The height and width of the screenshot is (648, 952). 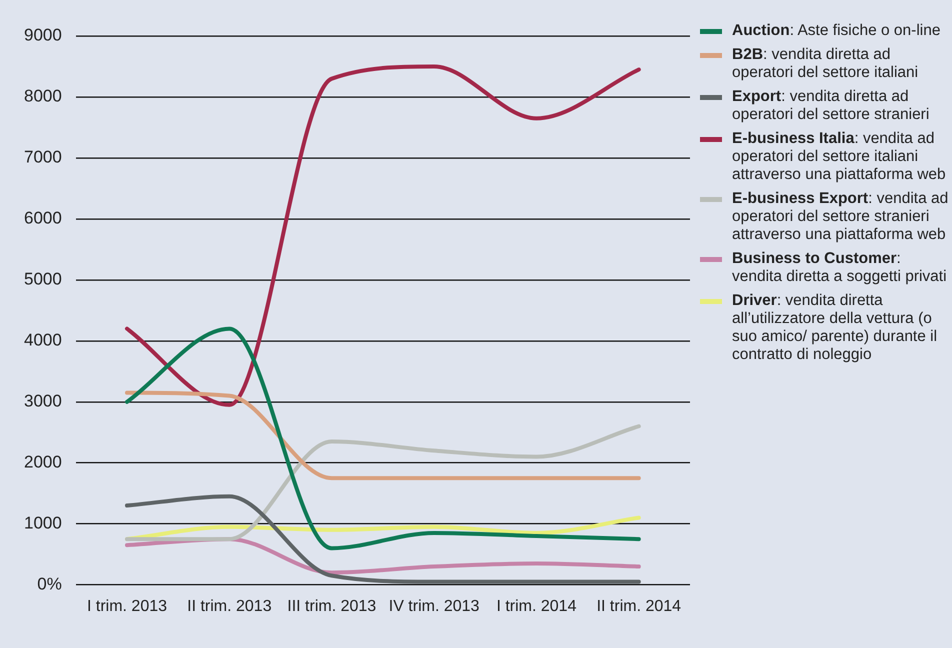 What do you see at coordinates (43, 462) in the screenshot?
I see `y-tick-label: 2000` at bounding box center [43, 462].